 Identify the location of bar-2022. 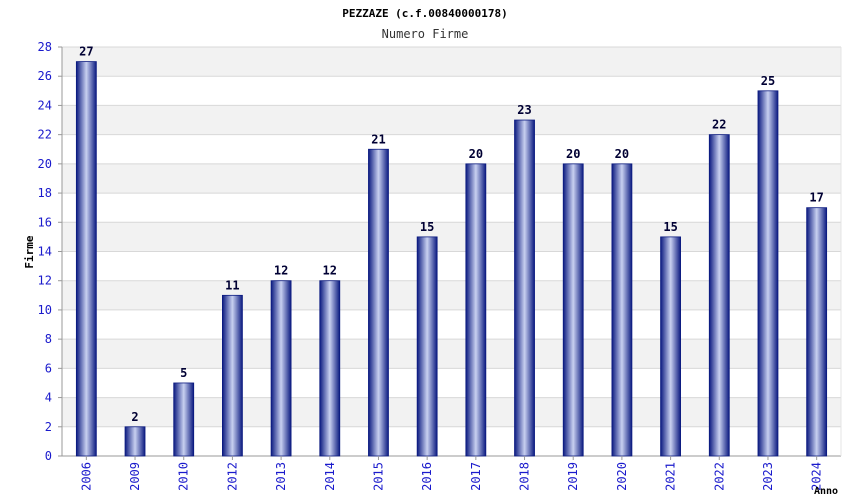
(719, 295).